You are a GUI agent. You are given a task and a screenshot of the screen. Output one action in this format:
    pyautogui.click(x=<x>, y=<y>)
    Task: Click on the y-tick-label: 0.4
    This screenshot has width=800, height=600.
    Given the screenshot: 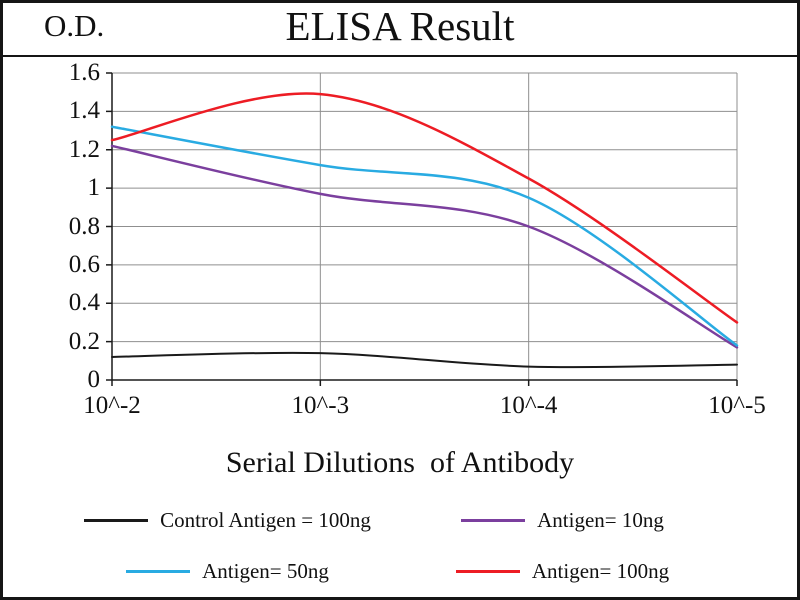 What is the action you would take?
    pyautogui.click(x=84, y=303)
    